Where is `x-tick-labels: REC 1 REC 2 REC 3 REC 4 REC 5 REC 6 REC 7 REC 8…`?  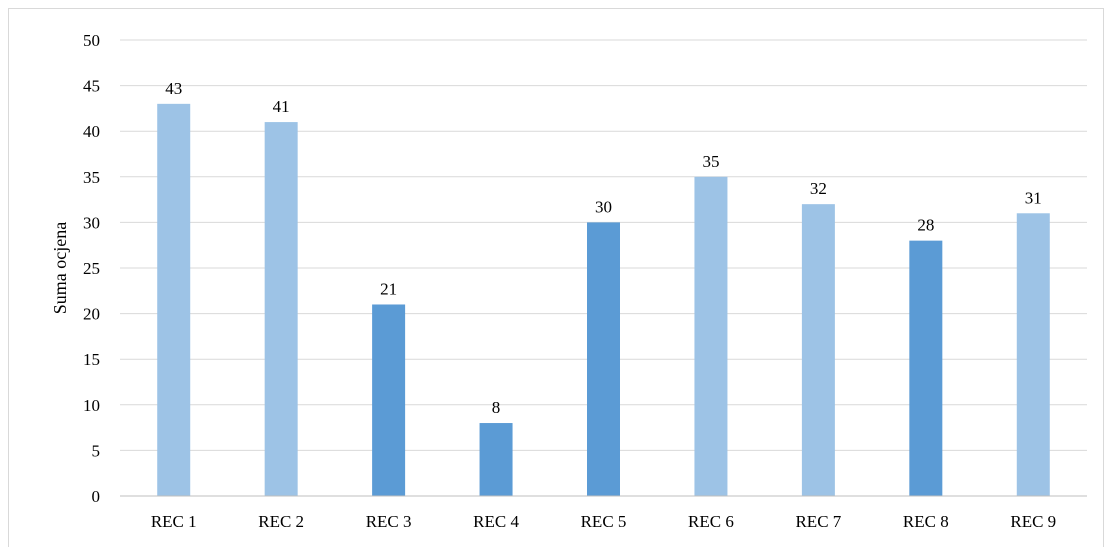
x-tick-labels: REC 1 REC 2 REC 3 REC 4 REC 5 REC 6 REC 7 REC 8… is located at coordinates (603, 521).